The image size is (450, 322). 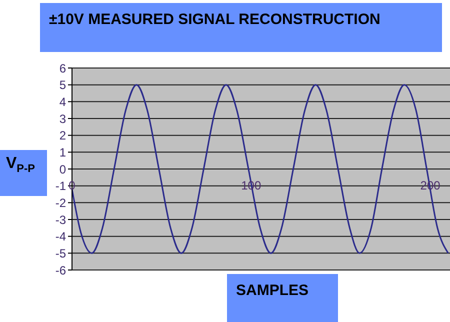 I want to click on y-tick-label: -4, so click(x=60, y=237).